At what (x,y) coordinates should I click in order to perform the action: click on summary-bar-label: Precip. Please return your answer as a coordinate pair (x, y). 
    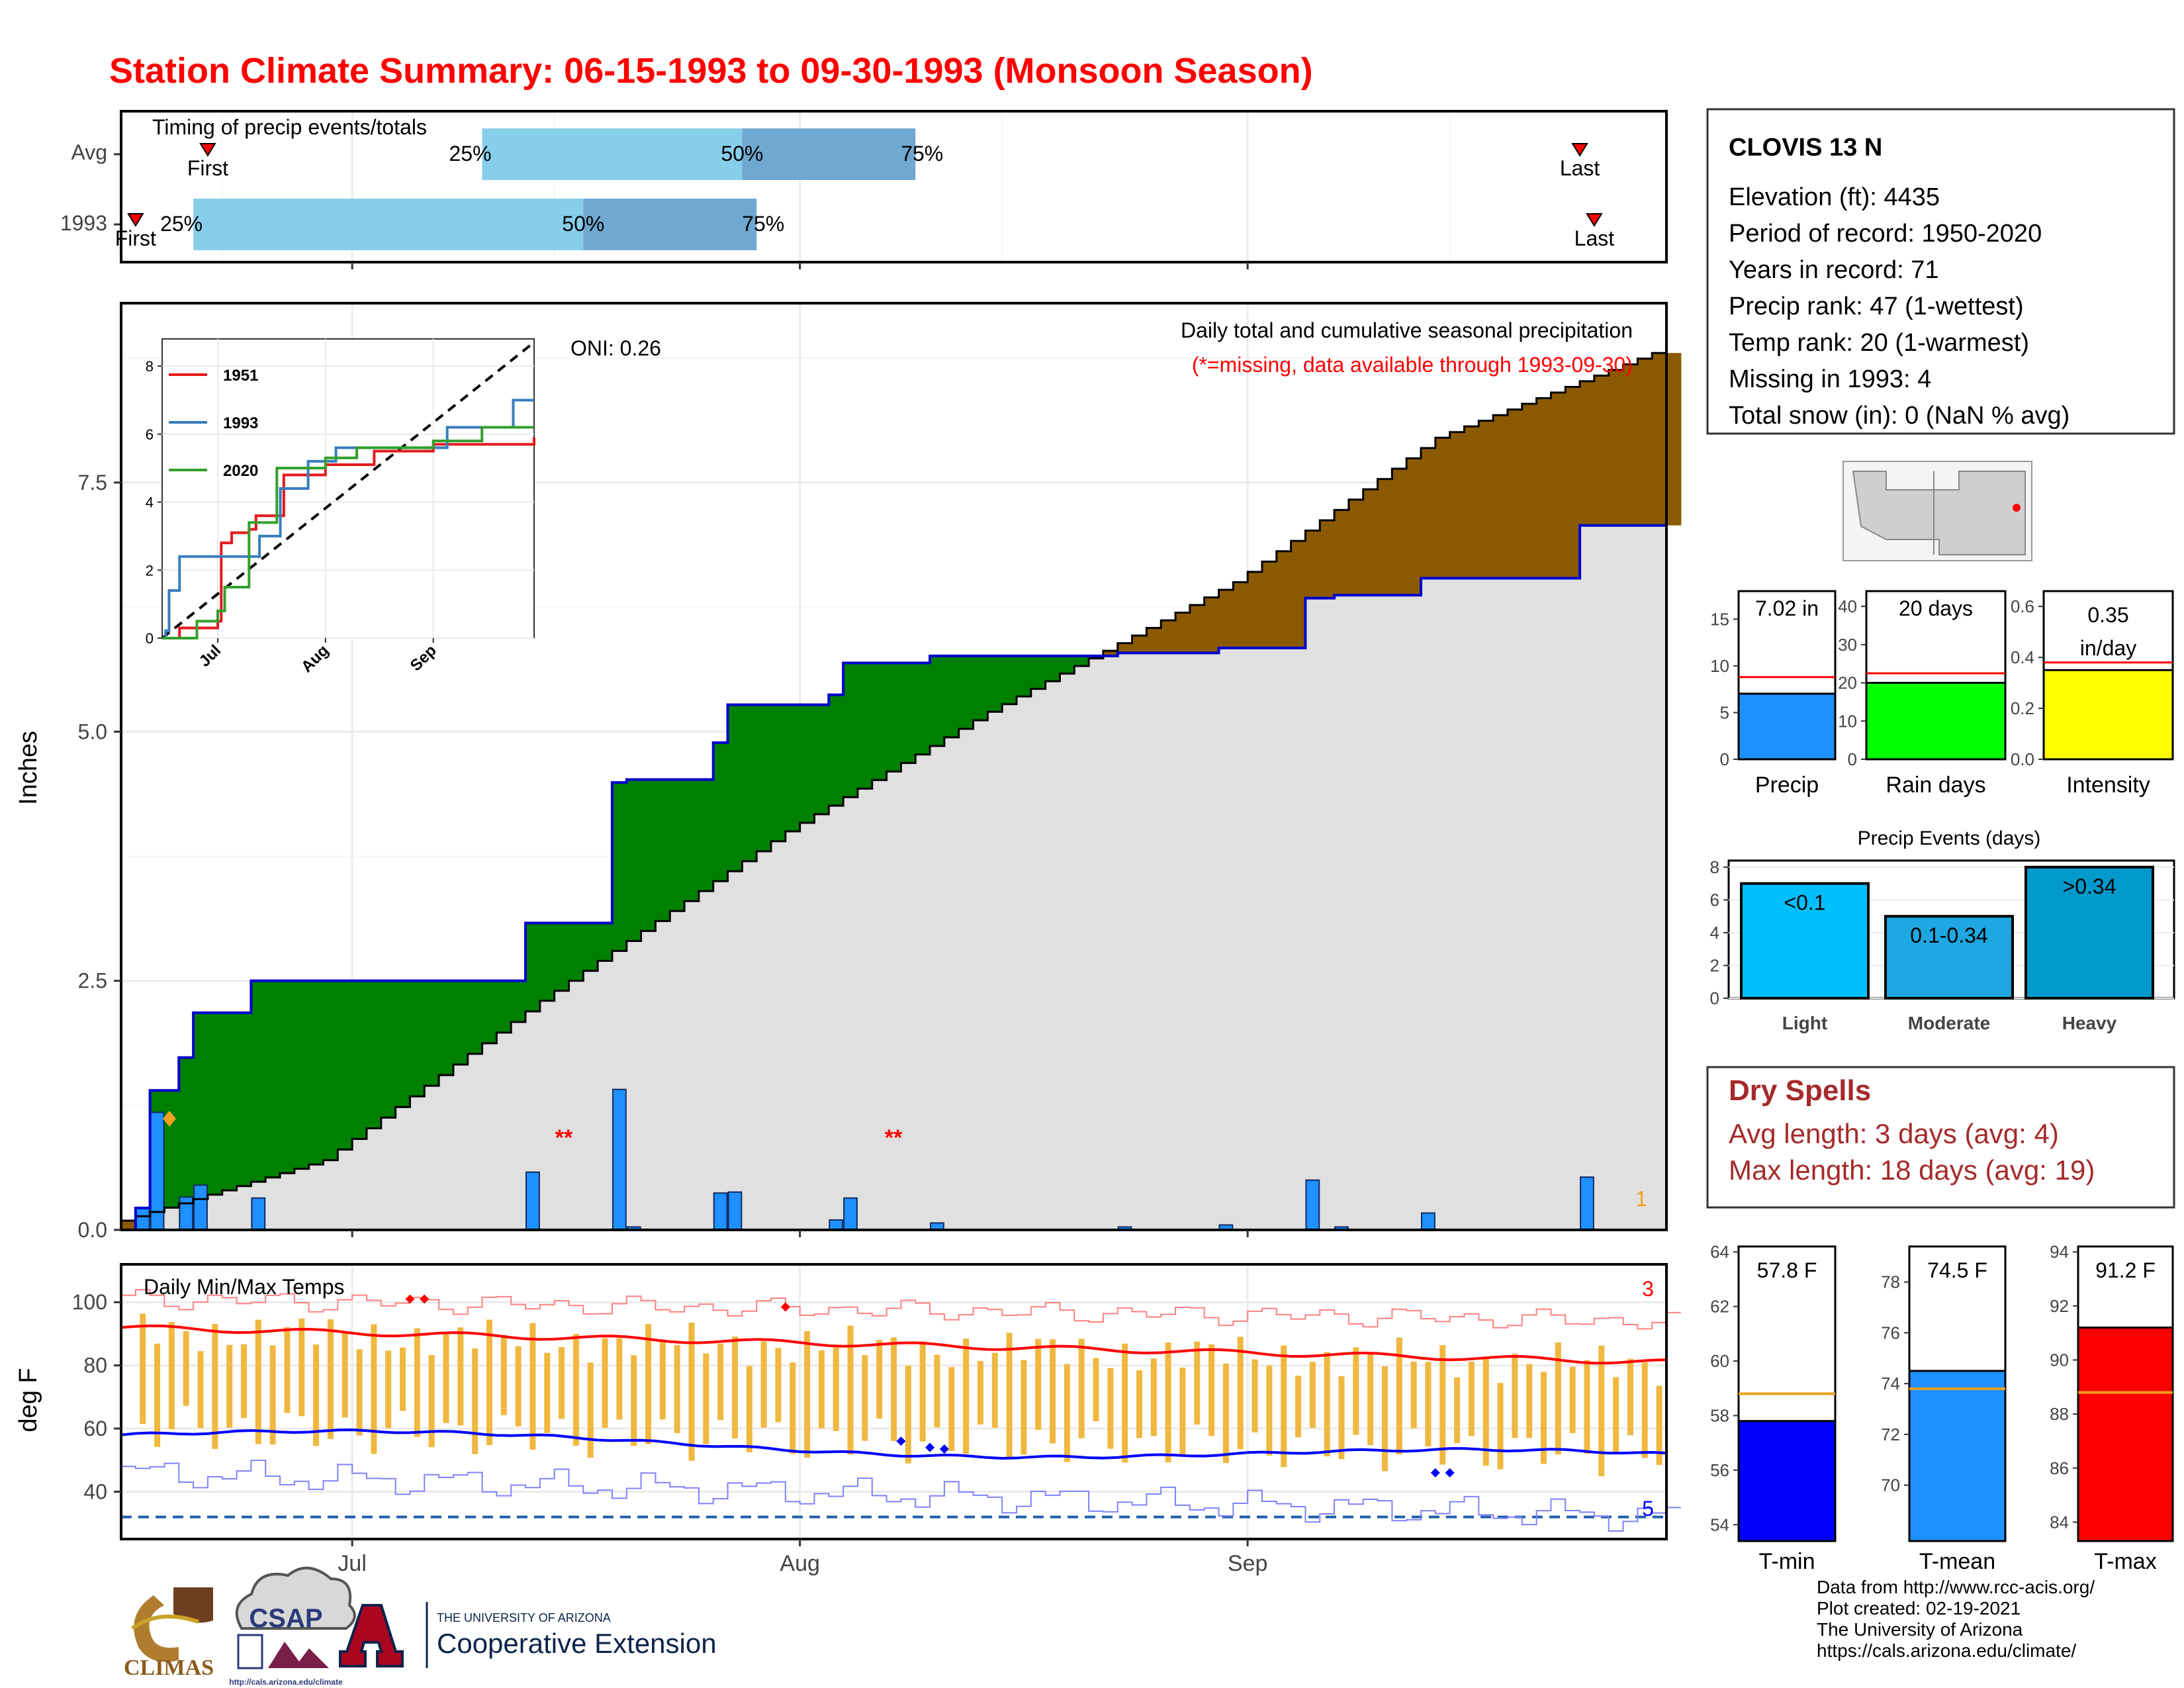
    Looking at the image, I should click on (1787, 785).